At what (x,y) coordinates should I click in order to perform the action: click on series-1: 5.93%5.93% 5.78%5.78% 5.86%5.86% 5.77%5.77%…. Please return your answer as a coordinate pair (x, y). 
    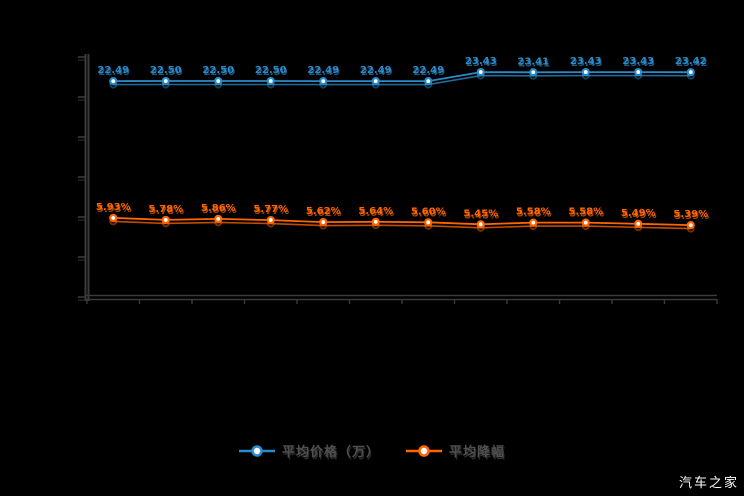
    Looking at the image, I should click on (402, 217).